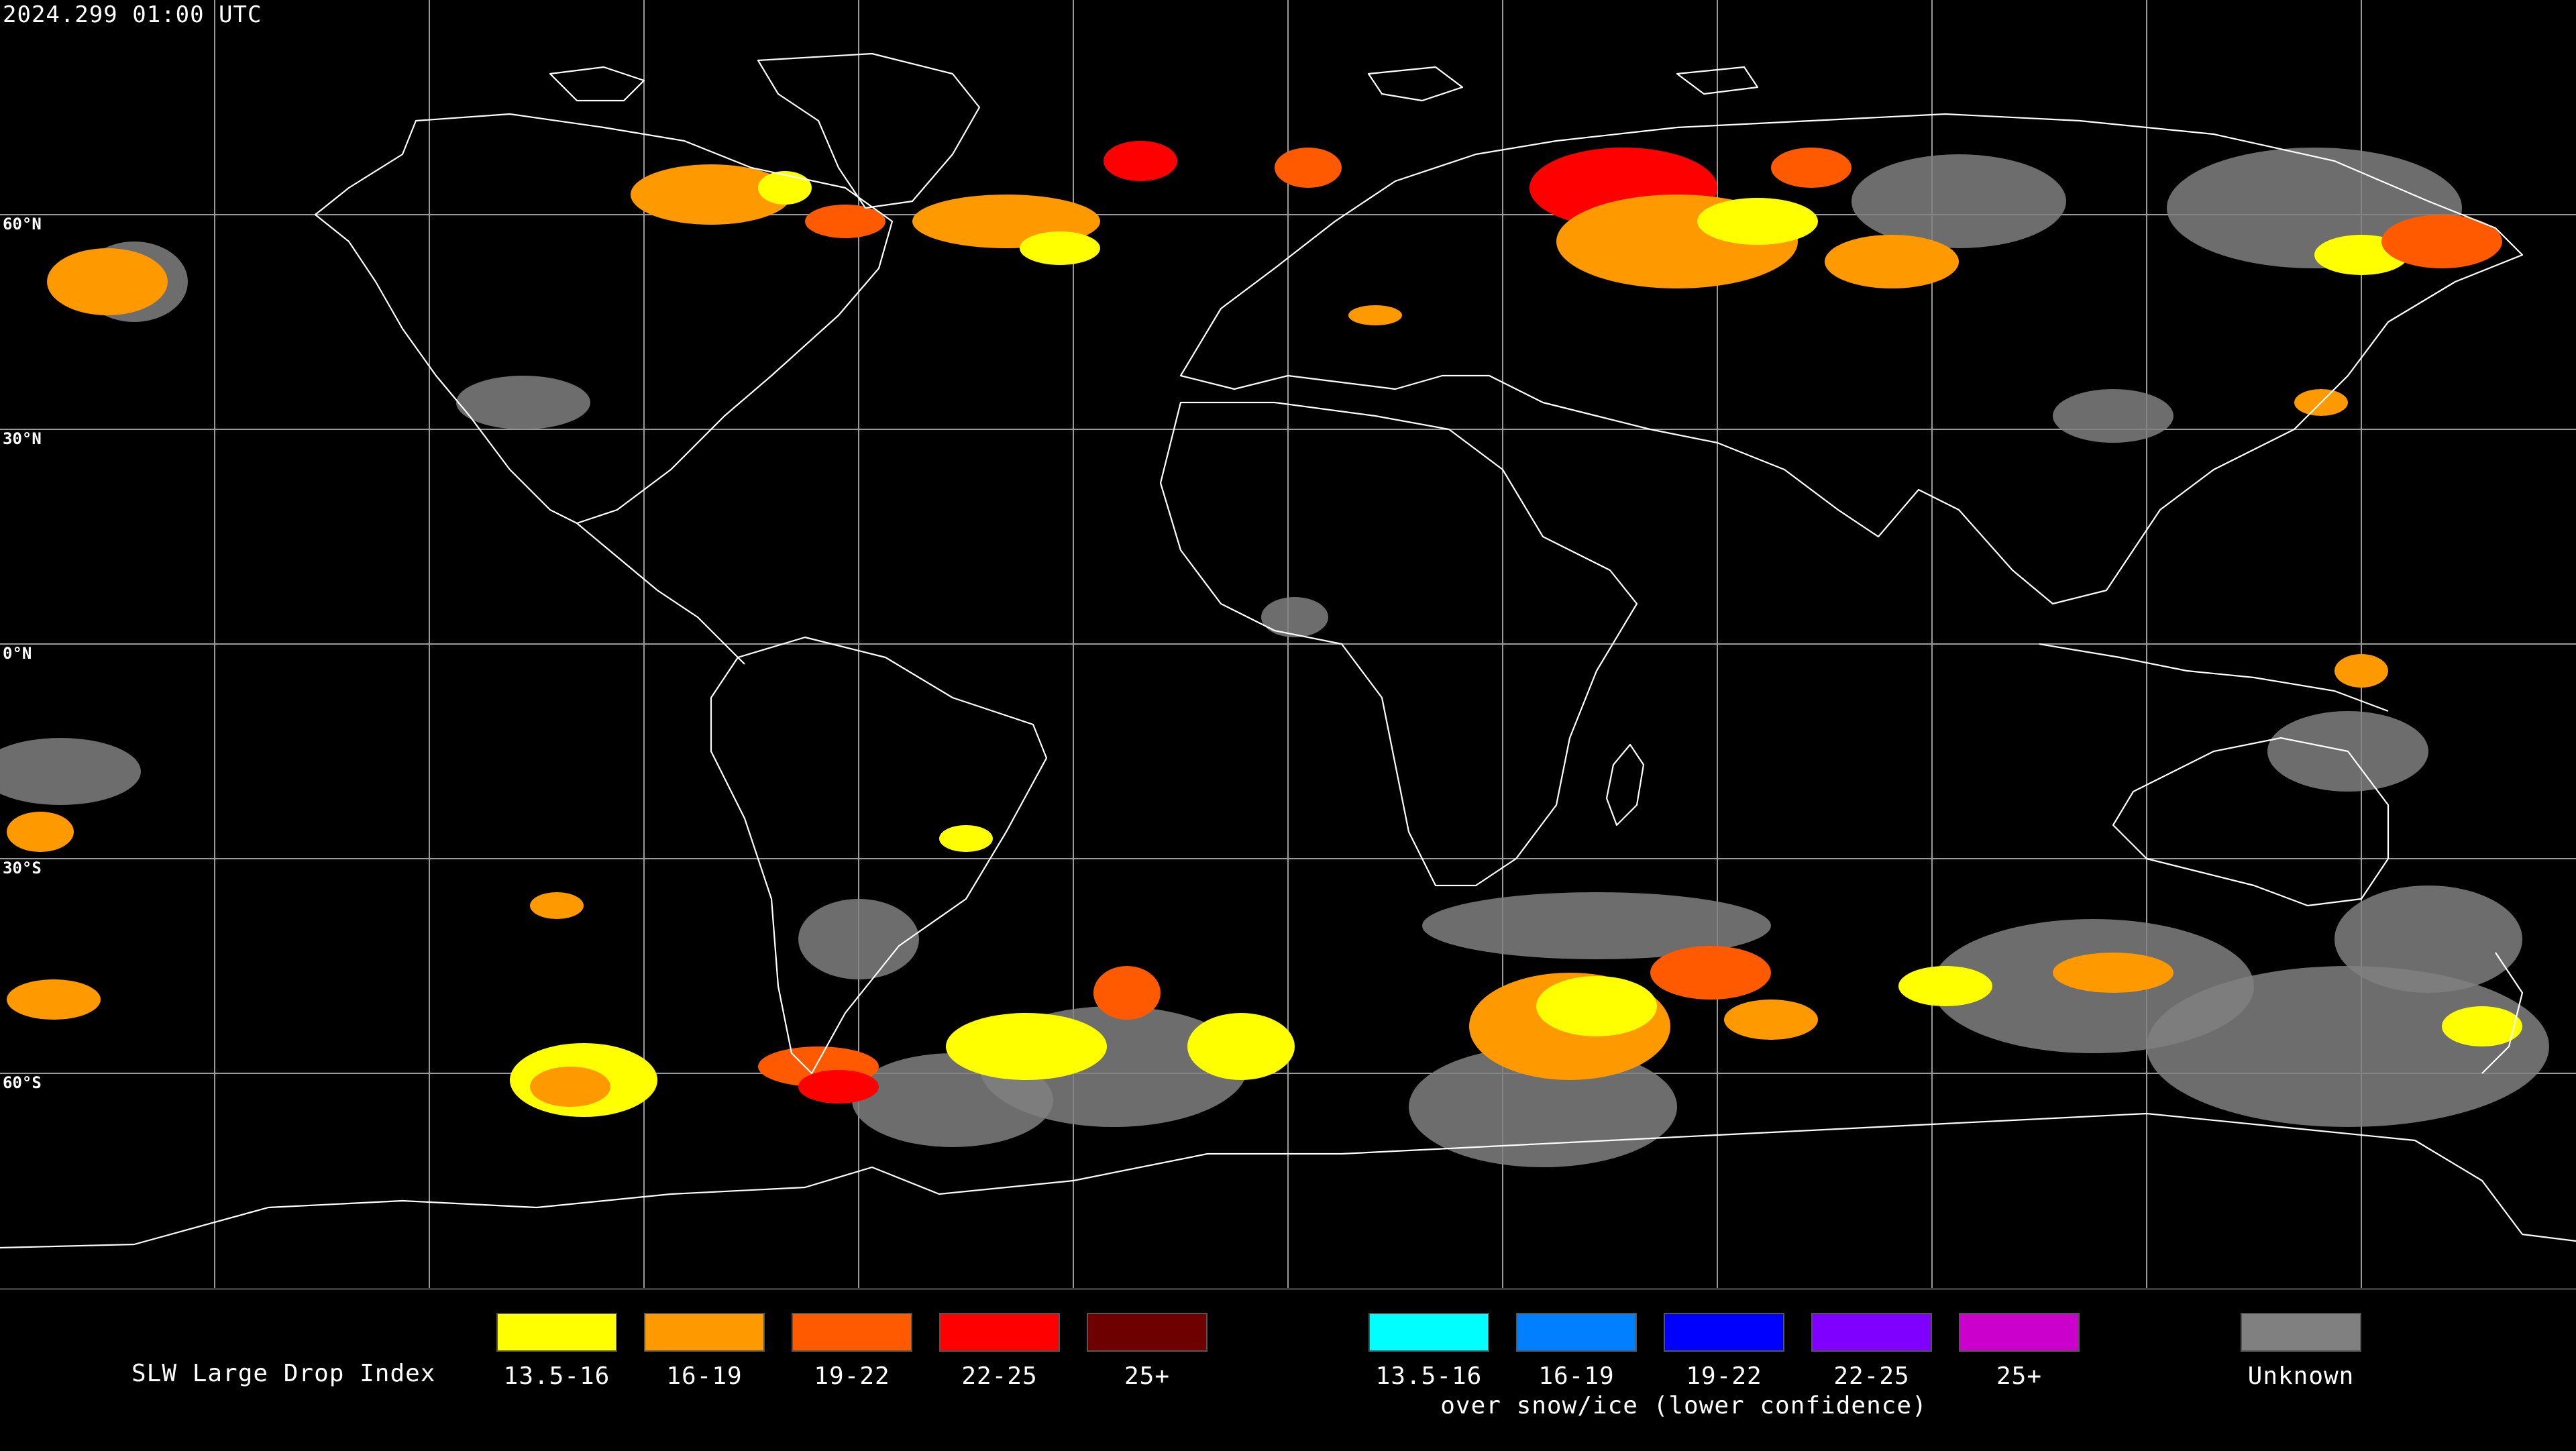 This screenshot has height=1451, width=2576. I want to click on legend-snow-caption: over snow/ice (lower confidence), so click(1683, 1405).